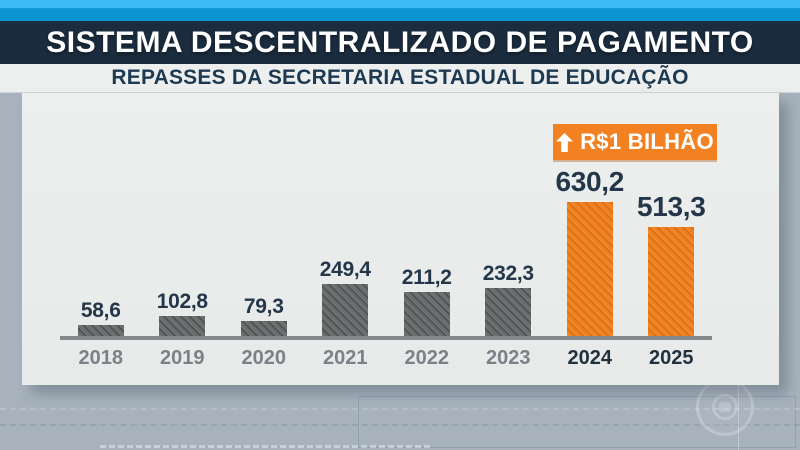 Image resolution: width=800 pixels, height=450 pixels. I want to click on bar-column: 102,8 2019, so click(183, 231).